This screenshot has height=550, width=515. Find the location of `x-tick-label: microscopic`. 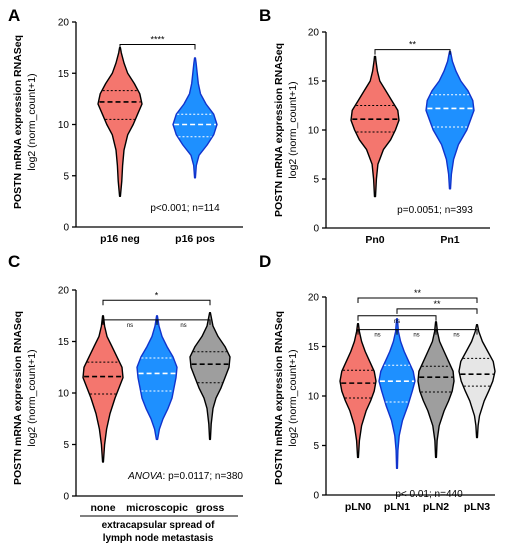

x-tick-label: microscopic is located at coordinates (157, 508).